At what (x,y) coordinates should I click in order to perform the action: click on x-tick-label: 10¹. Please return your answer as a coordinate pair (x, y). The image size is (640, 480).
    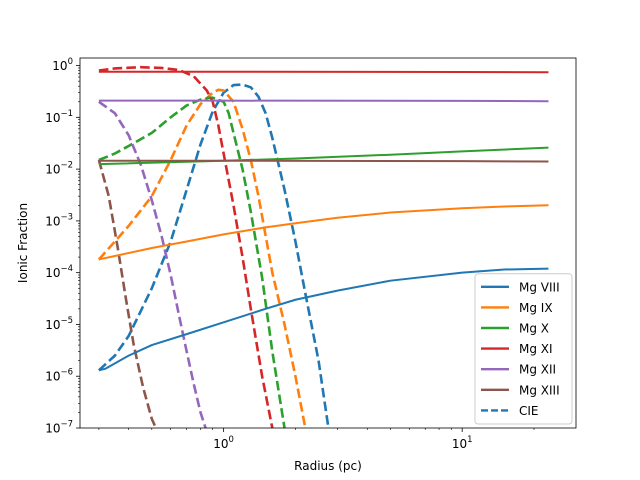
    Looking at the image, I should click on (462, 443).